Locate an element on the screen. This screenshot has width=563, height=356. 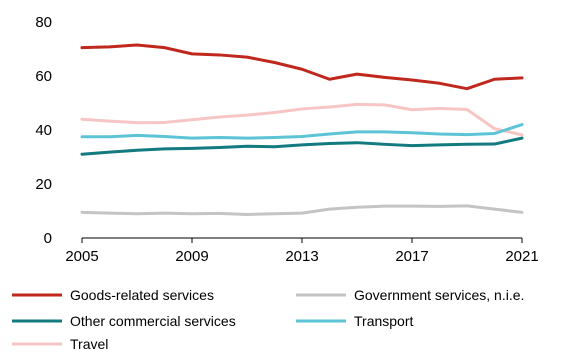
y-tick-label: 0 is located at coordinates (48, 238).